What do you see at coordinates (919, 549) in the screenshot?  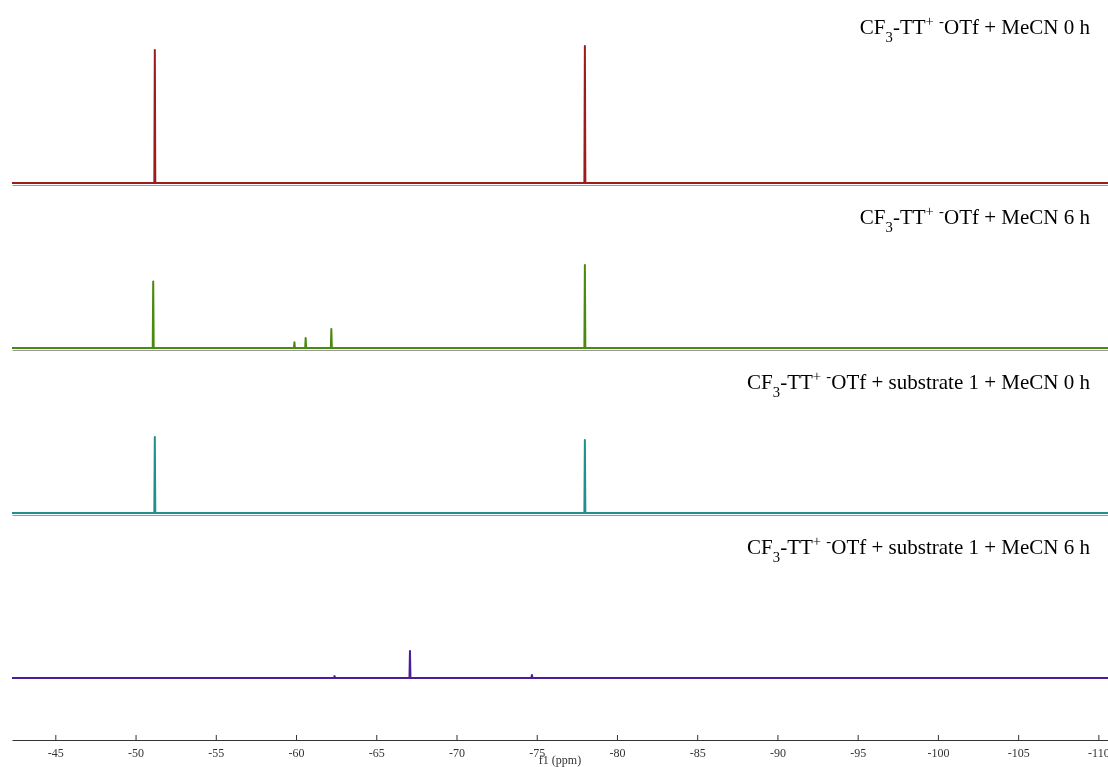 I see `chart-title: CF$_{3}$-TT$^{+}$ $^{-}$OTf + substrate 1 + MeCN 6 h` at bounding box center [919, 549].